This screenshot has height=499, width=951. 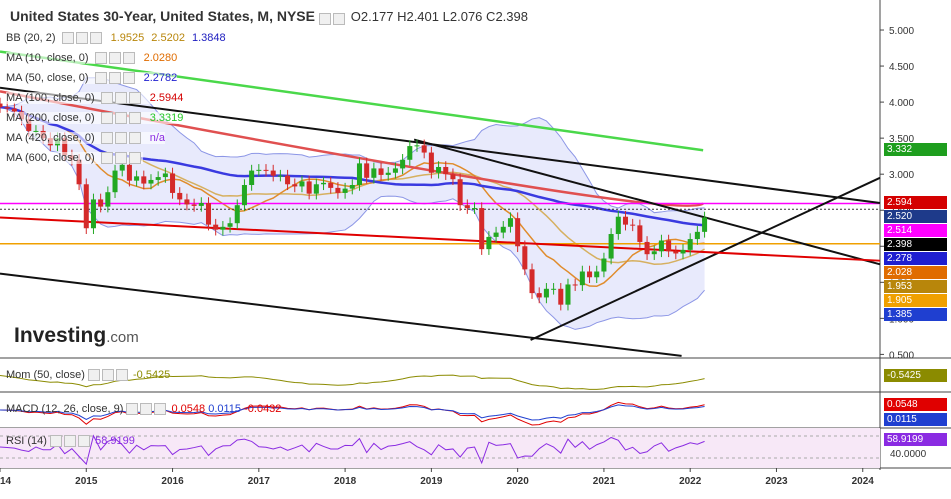 I want to click on y-tick-label: 0.500, so click(x=901, y=355).